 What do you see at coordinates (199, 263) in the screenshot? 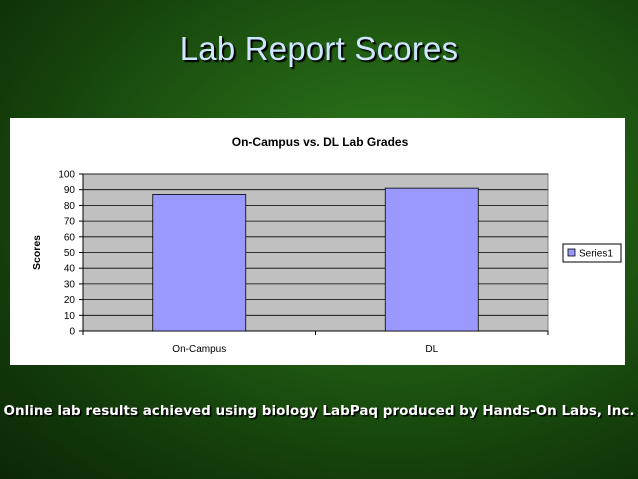
I see `bar-on-campus` at bounding box center [199, 263].